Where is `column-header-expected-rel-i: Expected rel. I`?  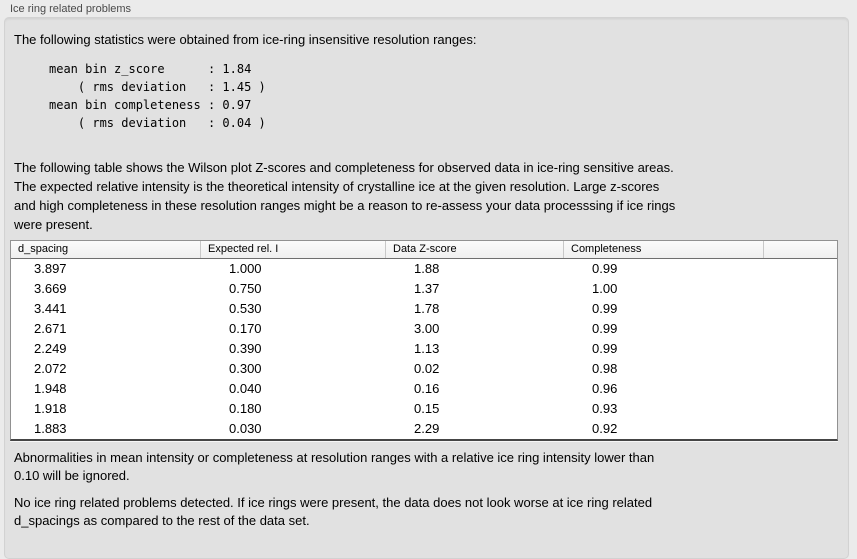
column-header-expected-rel-i: Expected rel. I is located at coordinates (293, 249).